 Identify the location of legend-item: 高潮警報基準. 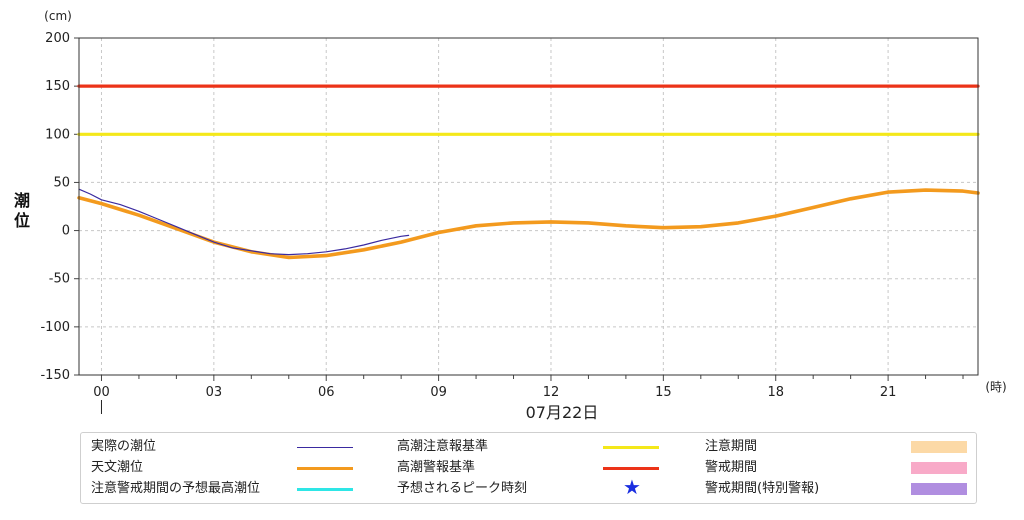
(530, 468).